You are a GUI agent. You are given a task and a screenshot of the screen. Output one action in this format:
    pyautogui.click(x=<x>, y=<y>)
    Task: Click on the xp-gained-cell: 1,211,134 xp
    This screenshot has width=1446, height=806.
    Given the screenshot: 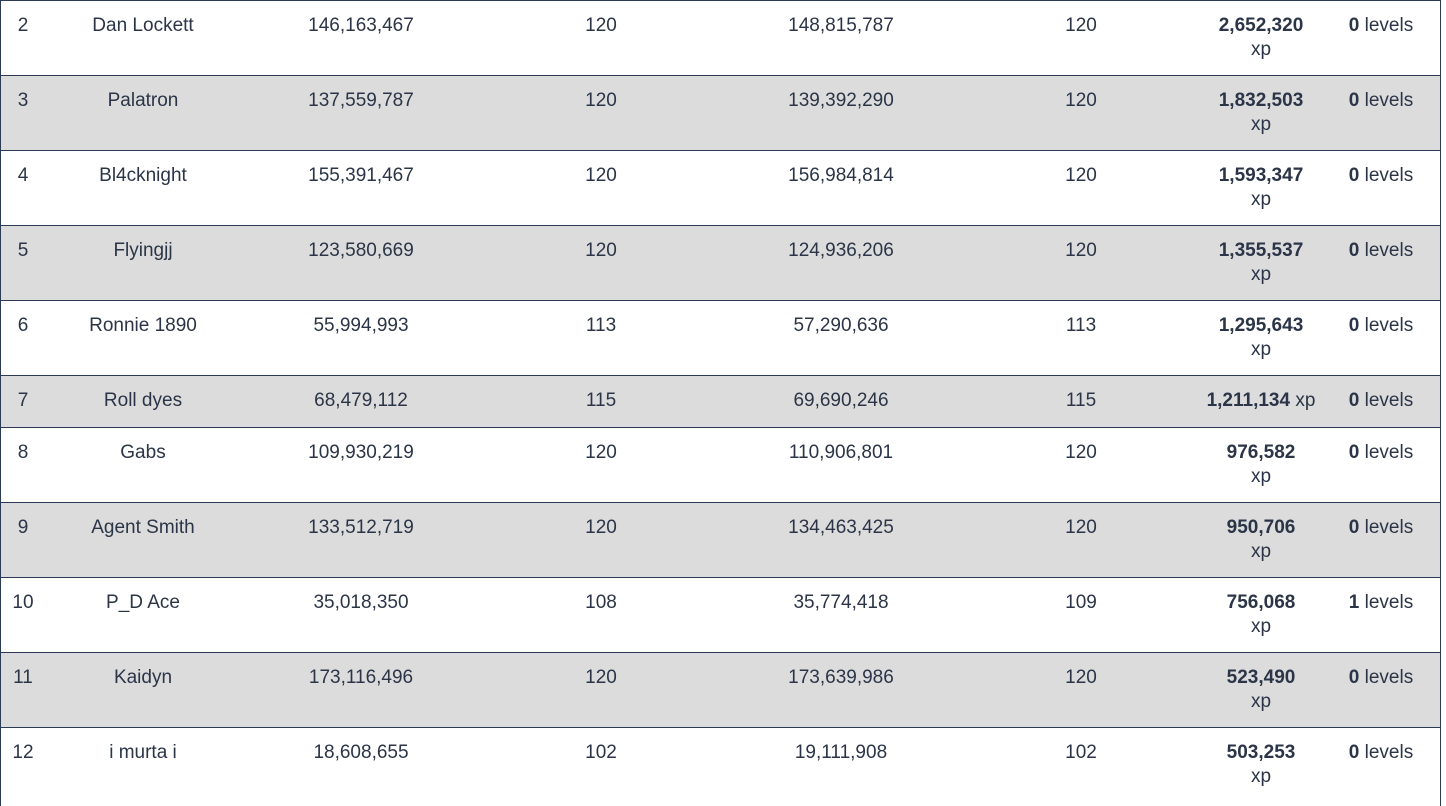 What is the action you would take?
    pyautogui.click(x=1261, y=401)
    